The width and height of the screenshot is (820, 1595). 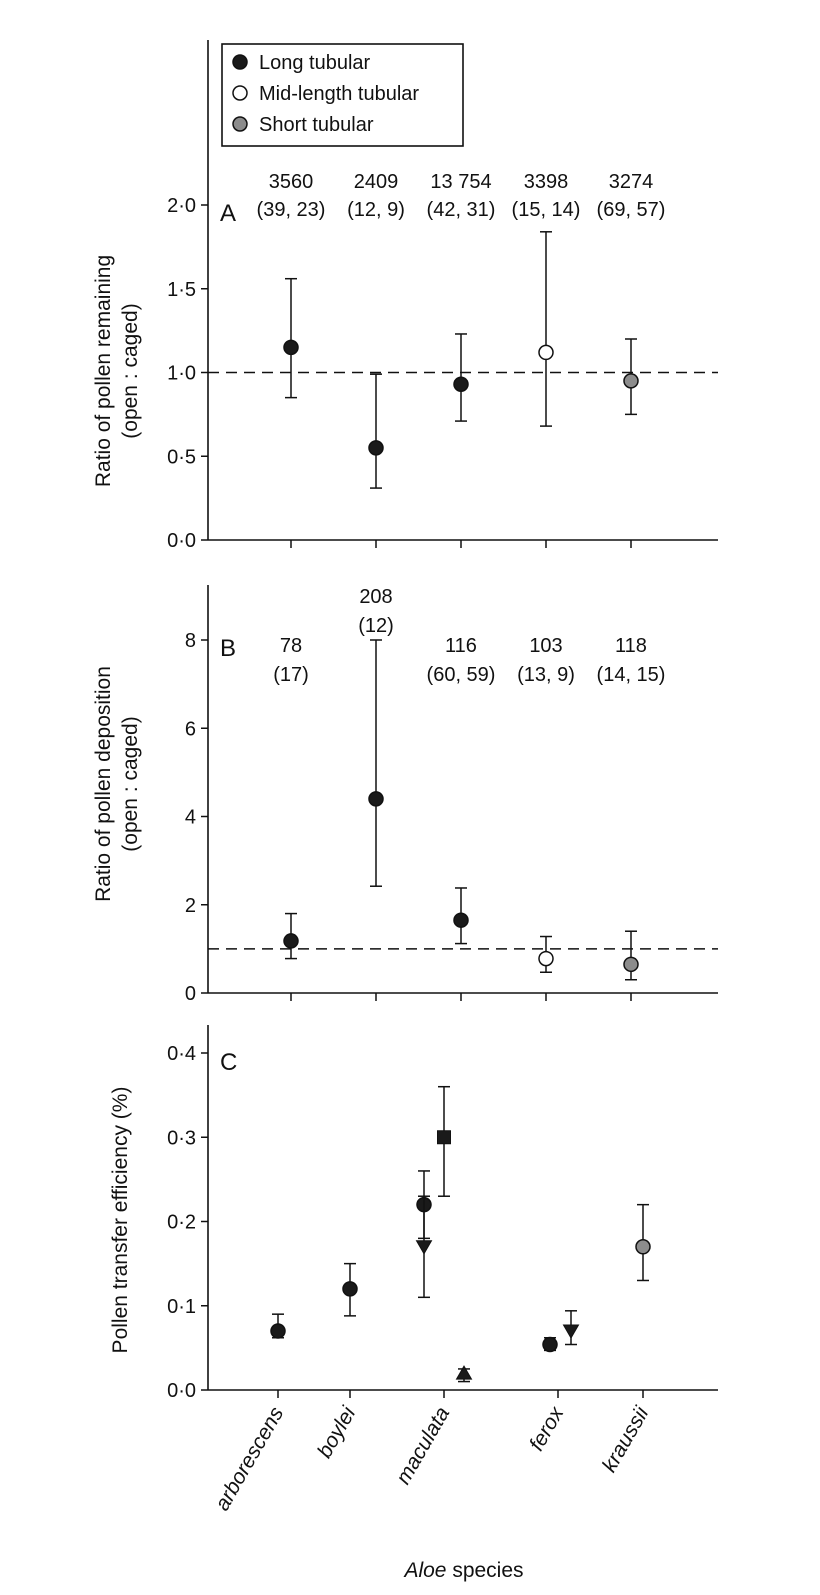 I want to click on y-tick-label-3: 1·5, so click(x=181, y=290).